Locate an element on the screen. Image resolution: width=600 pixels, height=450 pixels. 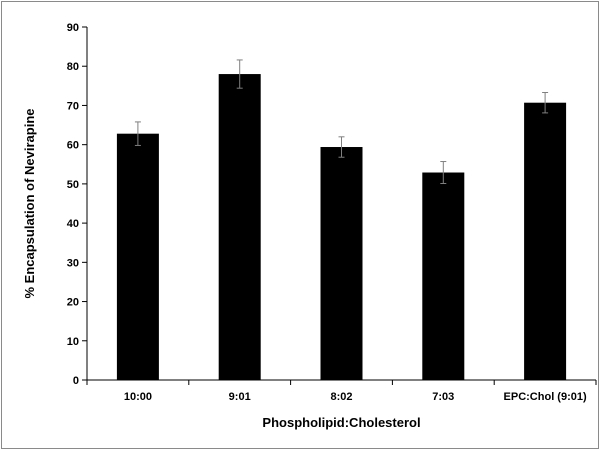
y-tick-label: 30 is located at coordinates (73, 263).